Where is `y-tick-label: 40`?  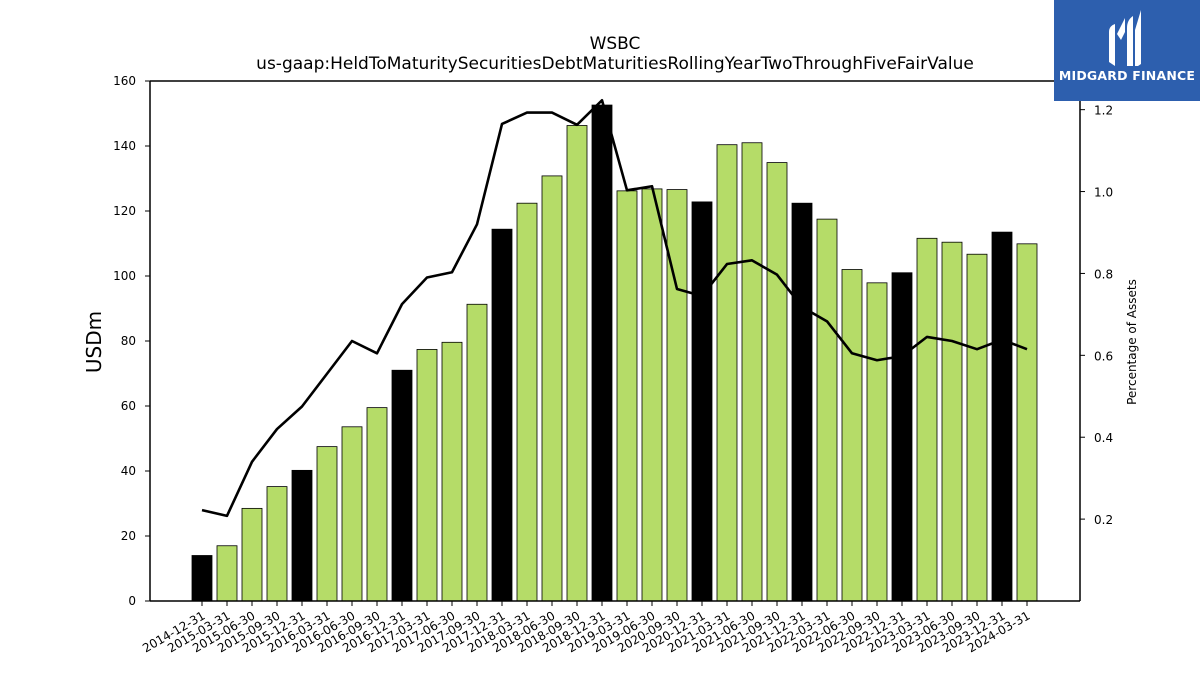 y-tick-label: 40 is located at coordinates (128, 471).